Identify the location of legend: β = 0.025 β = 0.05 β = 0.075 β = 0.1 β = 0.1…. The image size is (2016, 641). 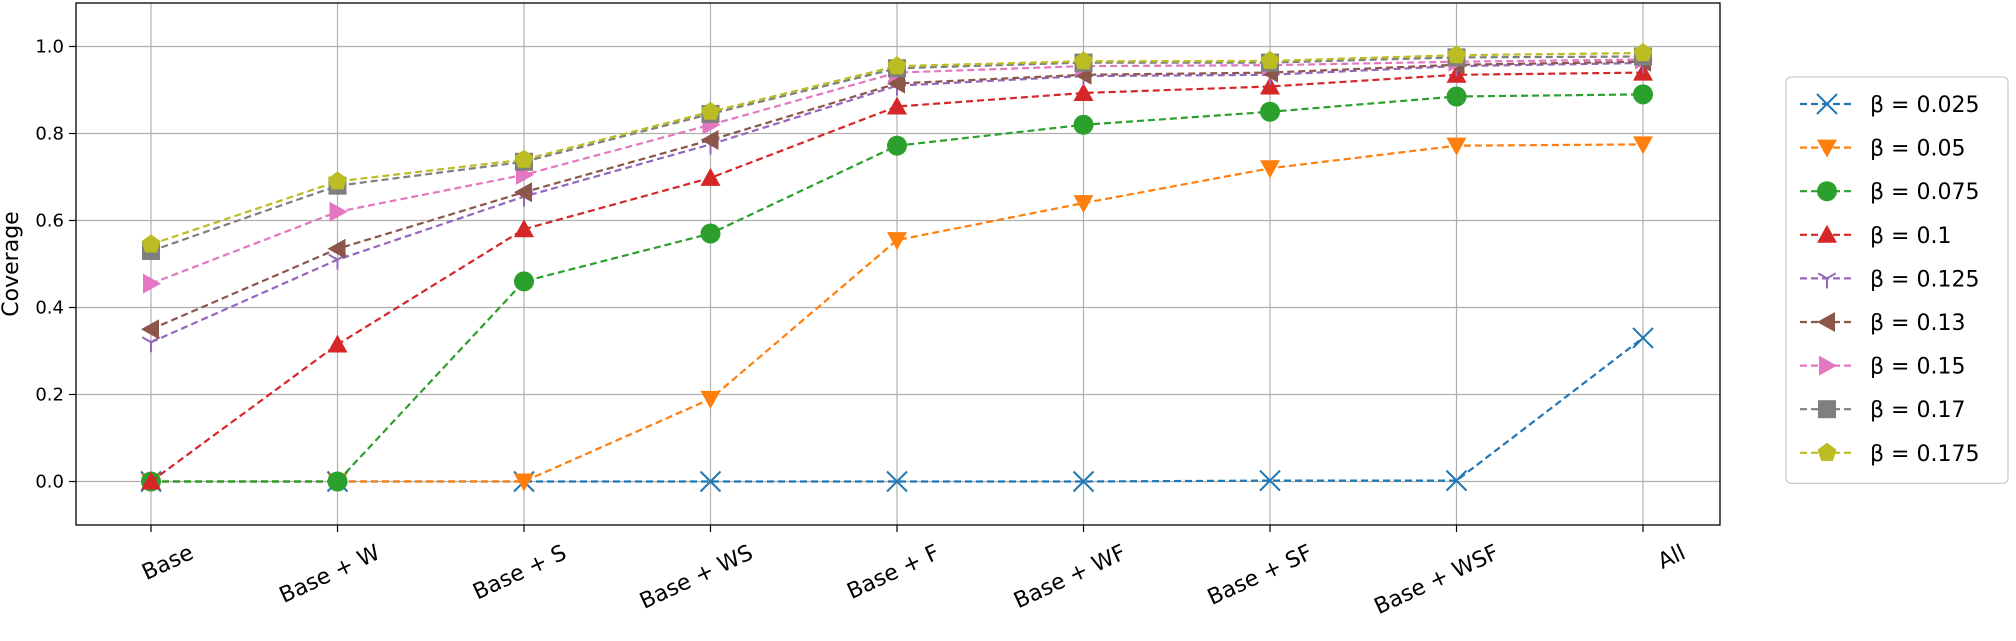
(1897, 280).